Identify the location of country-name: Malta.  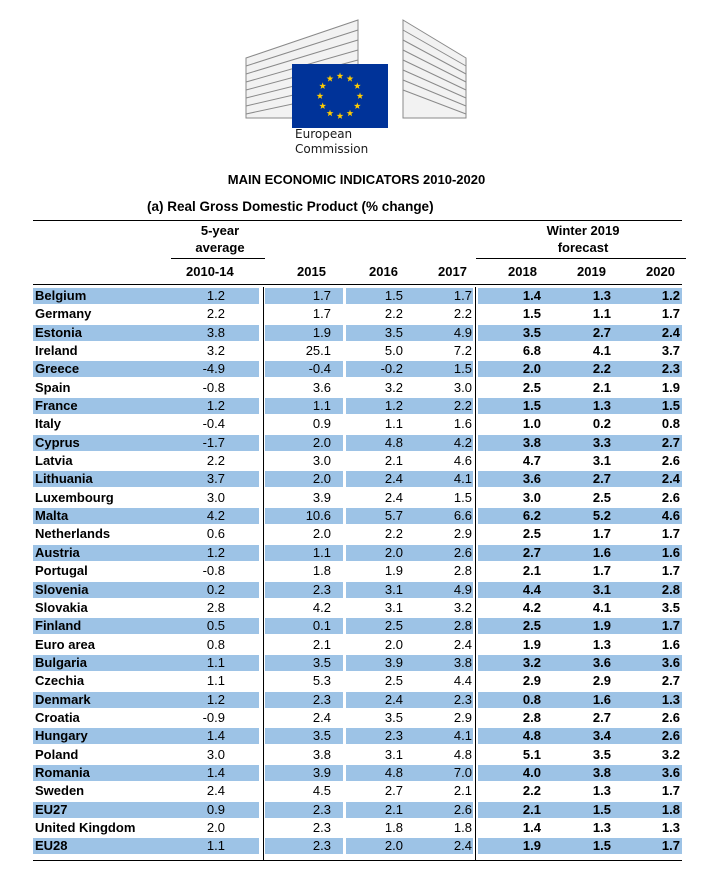
(52, 516).